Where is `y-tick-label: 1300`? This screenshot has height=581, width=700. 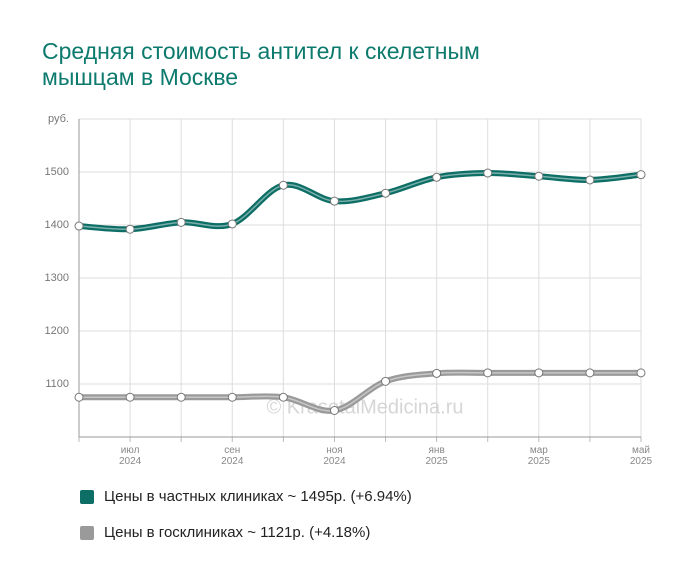 y-tick-label: 1300 is located at coordinates (57, 278).